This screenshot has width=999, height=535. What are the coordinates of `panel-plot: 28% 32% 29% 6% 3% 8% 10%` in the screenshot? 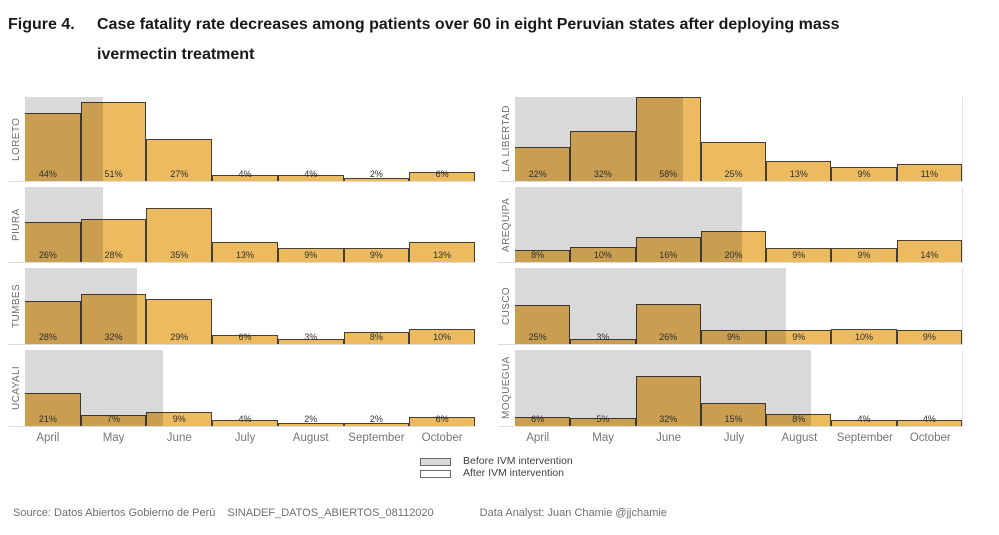 It's located at (250, 306).